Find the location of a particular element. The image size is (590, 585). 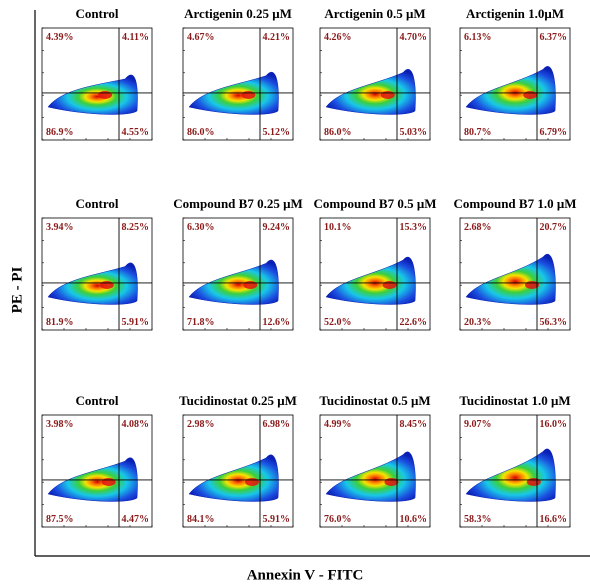

quadrant-ul: 4.99% is located at coordinates (338, 424).